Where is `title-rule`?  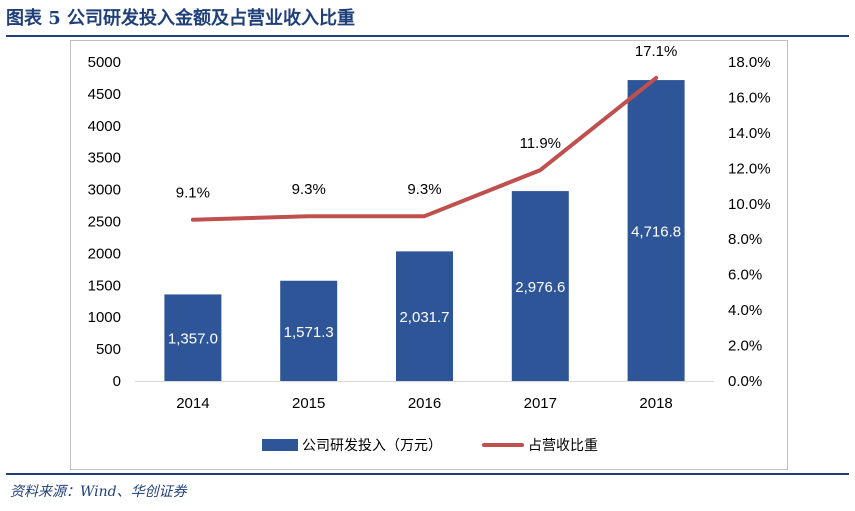 title-rule is located at coordinates (427, 36).